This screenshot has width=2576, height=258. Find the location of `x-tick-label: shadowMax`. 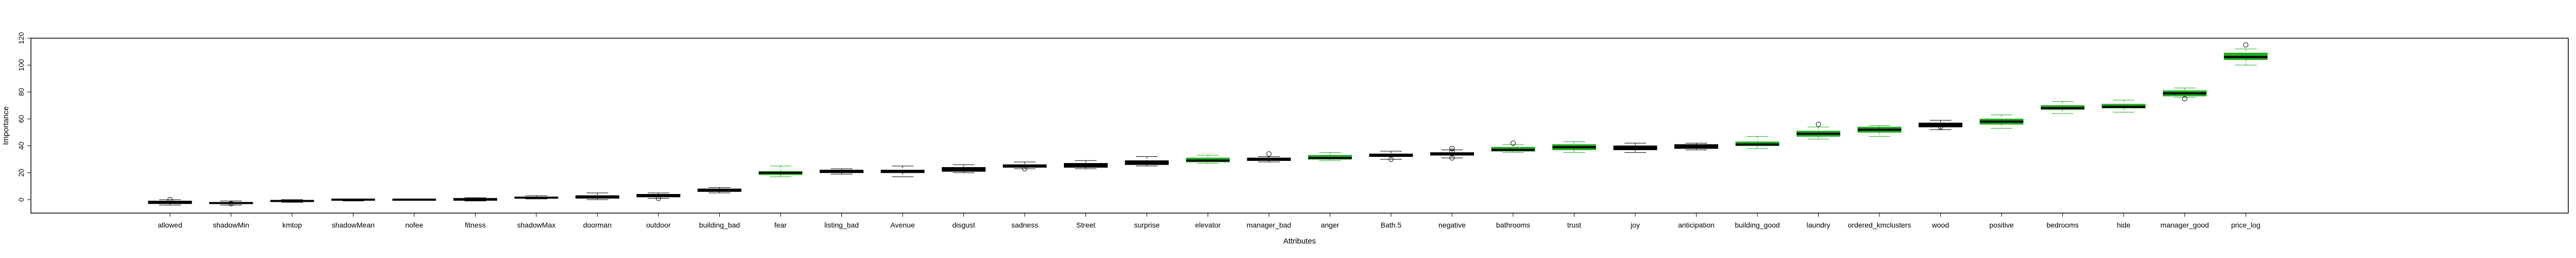

x-tick-label: shadowMax is located at coordinates (536, 225).